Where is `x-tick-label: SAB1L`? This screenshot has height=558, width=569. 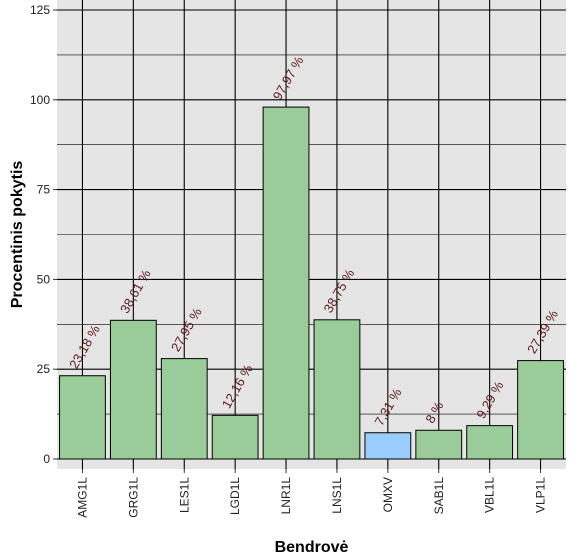 x-tick-label: SAB1L is located at coordinates (439, 496).